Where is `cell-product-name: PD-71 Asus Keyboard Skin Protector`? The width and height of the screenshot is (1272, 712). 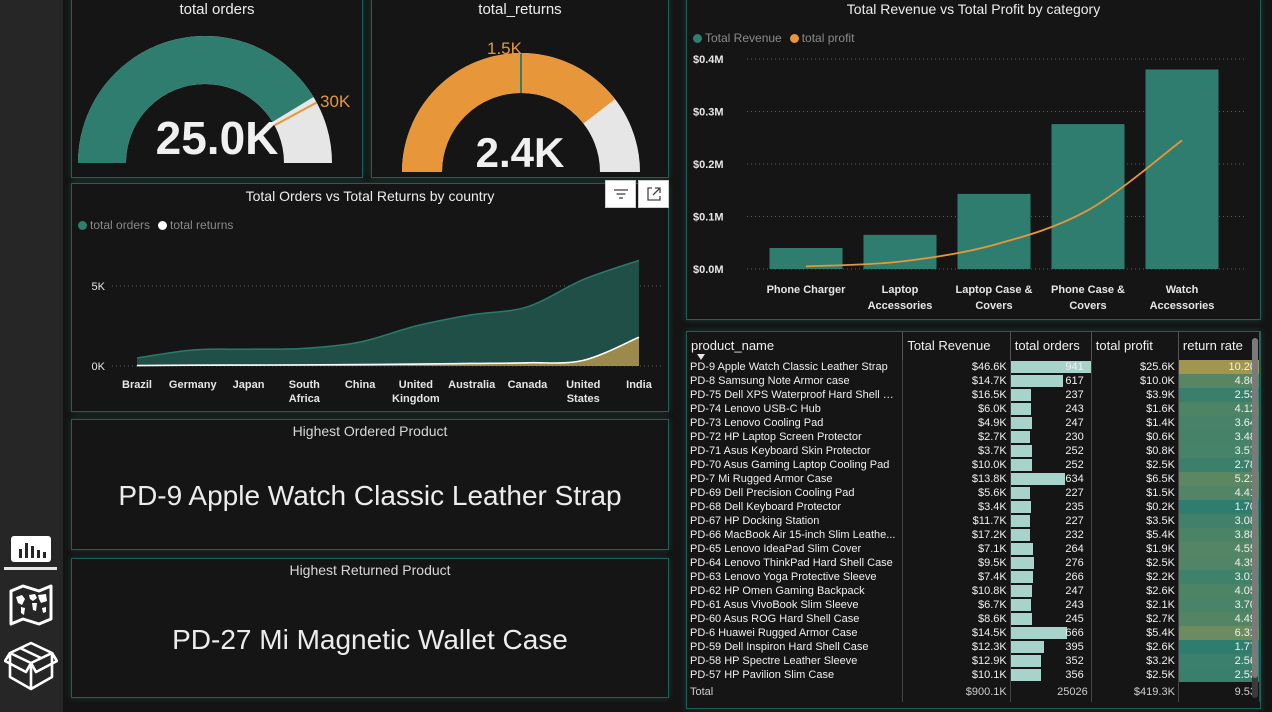 cell-product-name: PD-71 Asus Keyboard Skin Protector is located at coordinates (795, 451).